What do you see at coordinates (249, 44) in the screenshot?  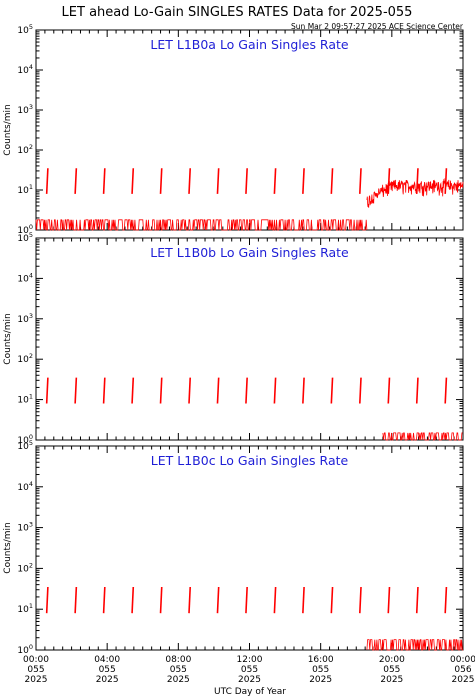 I see `panel-title: LET L1B0a Lo Gain Singles Rate` at bounding box center [249, 44].